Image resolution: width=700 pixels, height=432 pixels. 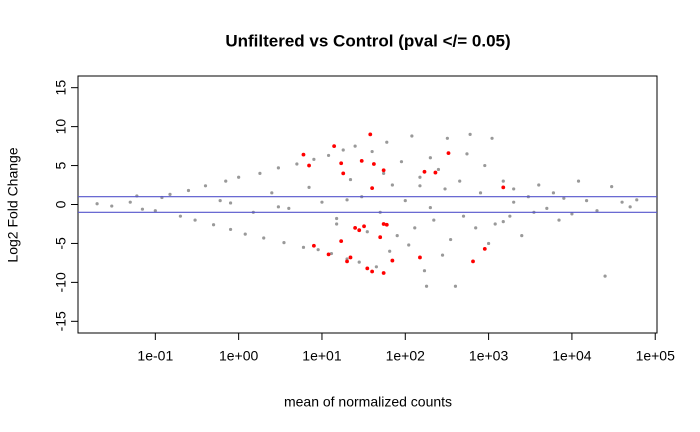 What do you see at coordinates (406, 356) in the screenshot?
I see `x-tick-label: 1e+02` at bounding box center [406, 356].